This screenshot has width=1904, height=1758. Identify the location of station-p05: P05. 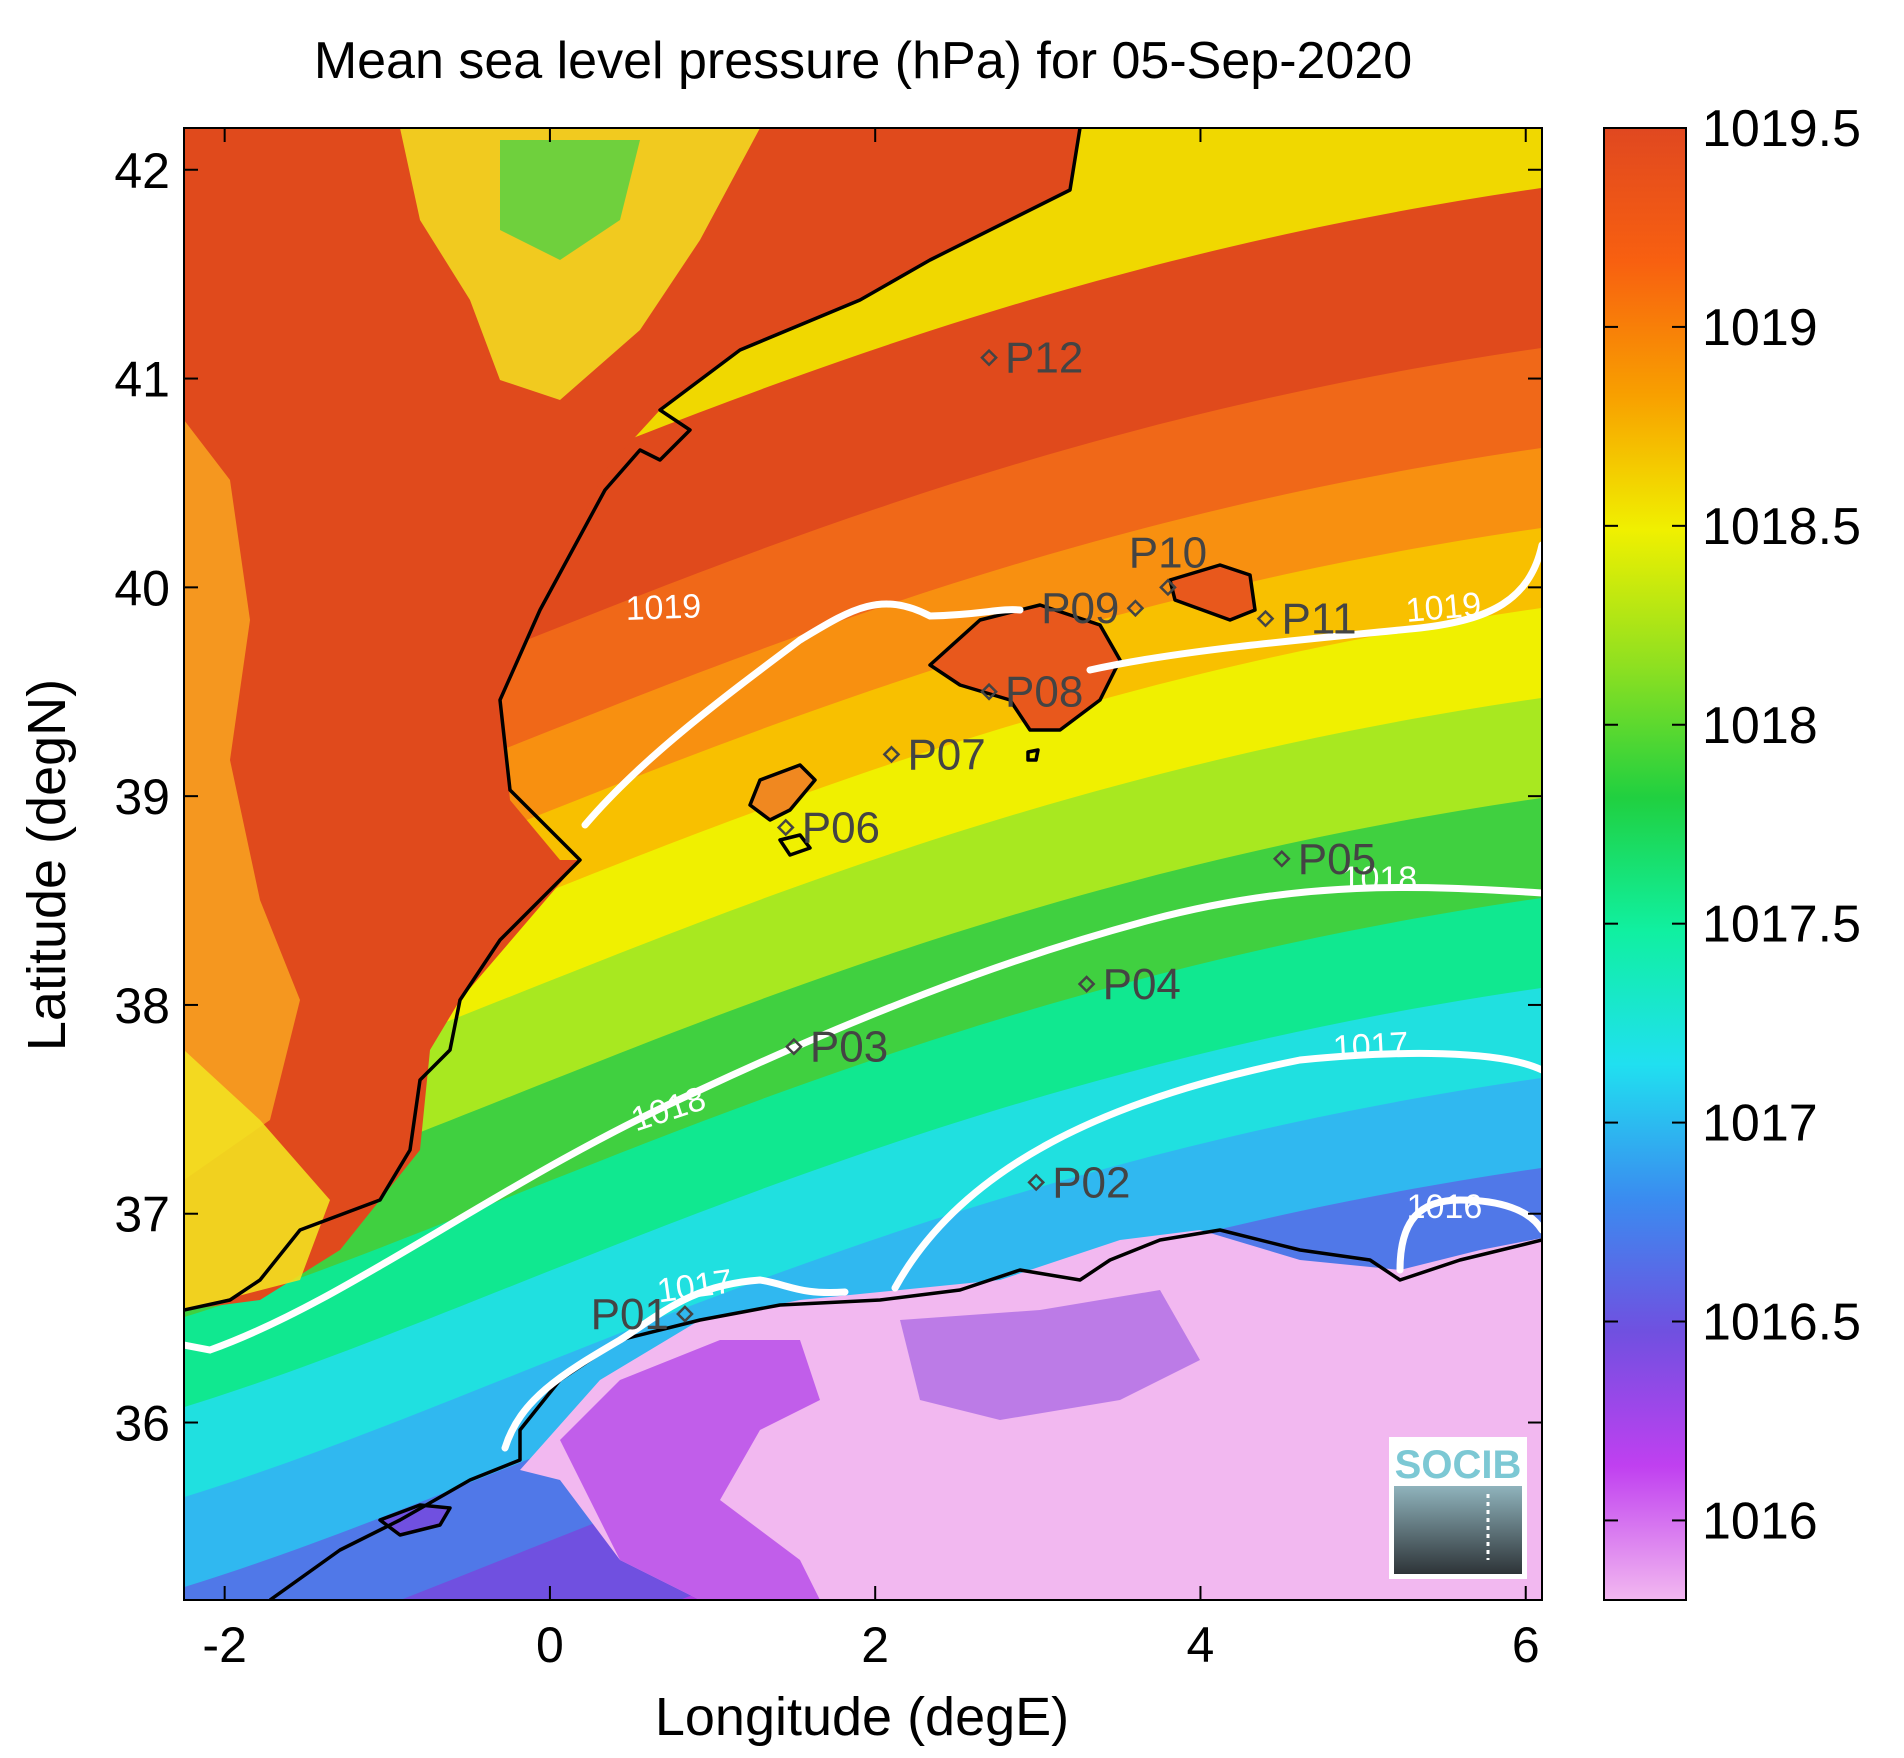
(1324, 859).